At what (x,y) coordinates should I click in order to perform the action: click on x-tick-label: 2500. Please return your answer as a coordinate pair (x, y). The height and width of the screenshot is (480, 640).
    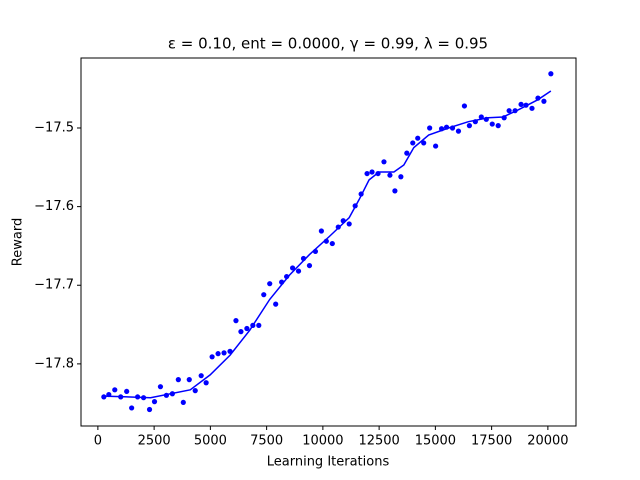
    Looking at the image, I should click on (154, 441).